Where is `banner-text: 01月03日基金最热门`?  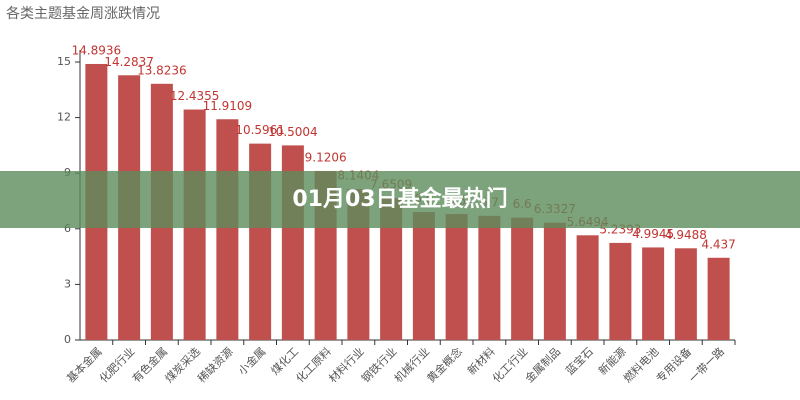 banner-text: 01月03日基金最热门 is located at coordinates (399, 199).